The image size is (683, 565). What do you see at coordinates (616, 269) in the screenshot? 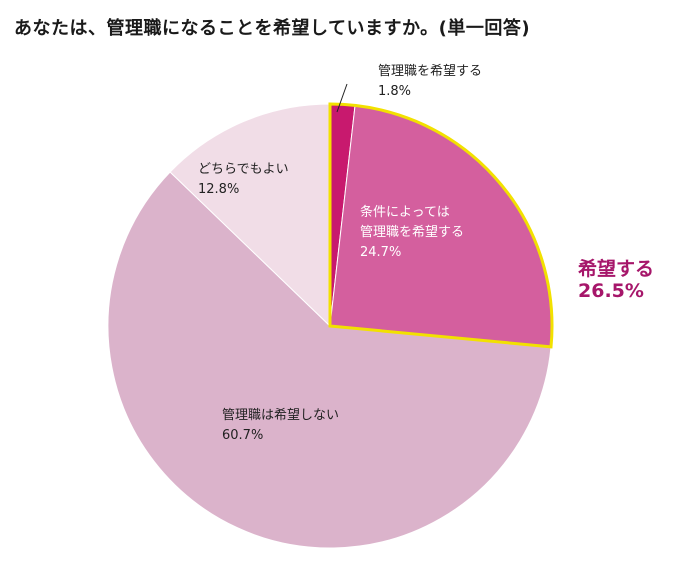
I see `highlight-label: 希望する` at bounding box center [616, 269].